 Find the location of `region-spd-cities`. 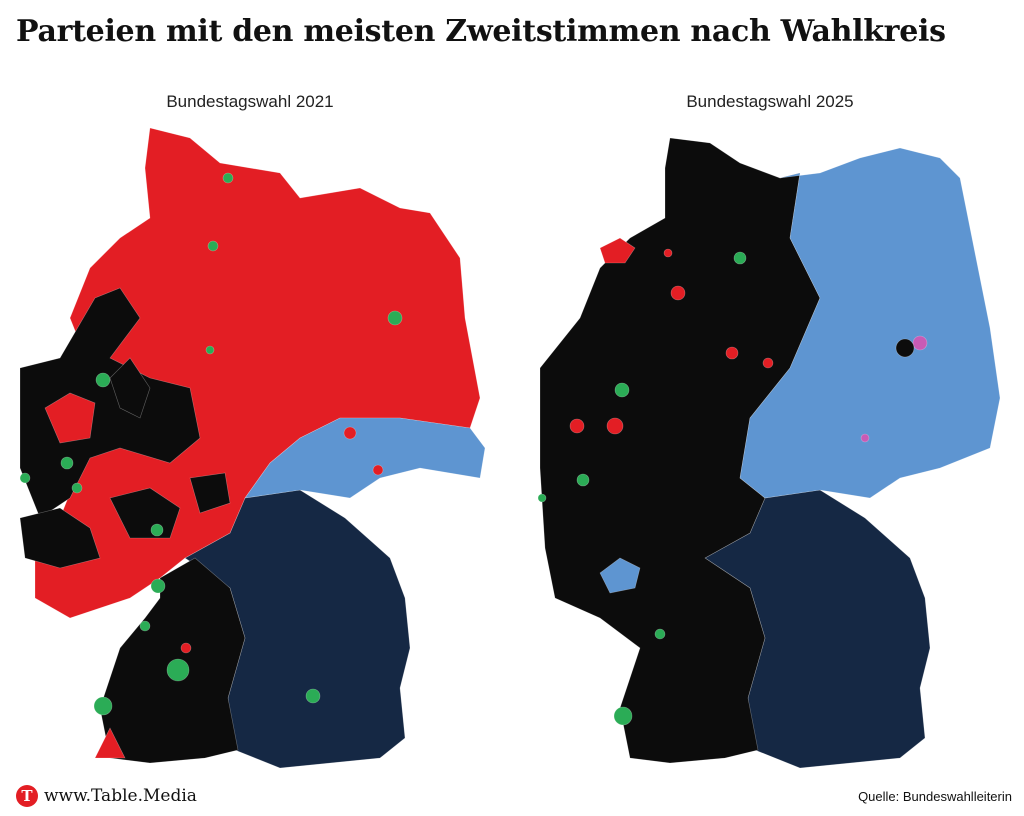

region-spd-cities is located at coordinates (671, 336).